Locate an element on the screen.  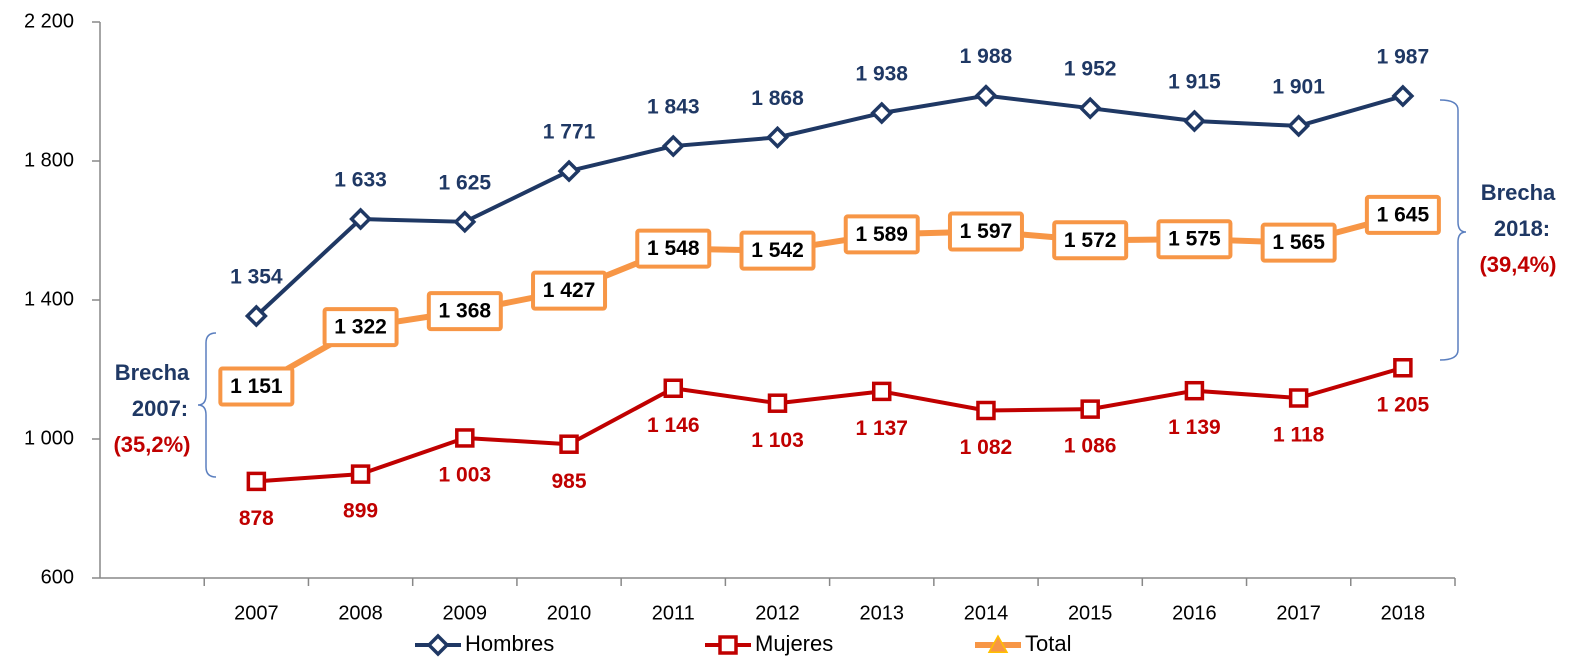
data-label: 1 575 is located at coordinates (1194, 239).